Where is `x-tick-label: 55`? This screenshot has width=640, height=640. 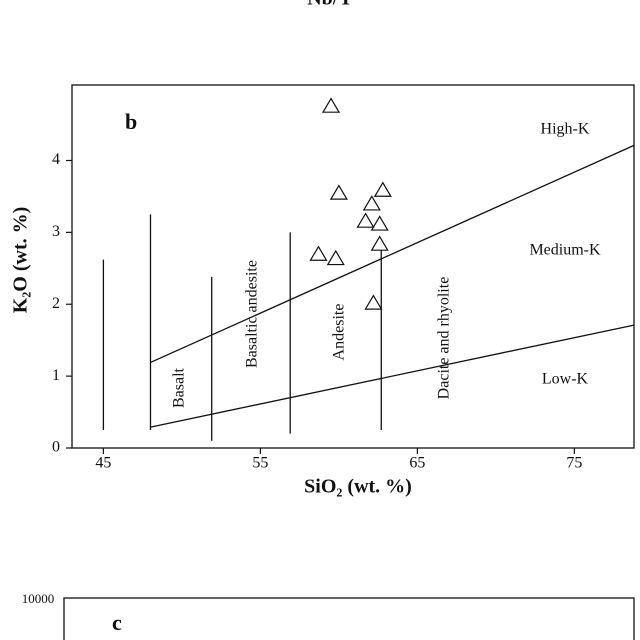
x-tick-label: 55 is located at coordinates (260, 463).